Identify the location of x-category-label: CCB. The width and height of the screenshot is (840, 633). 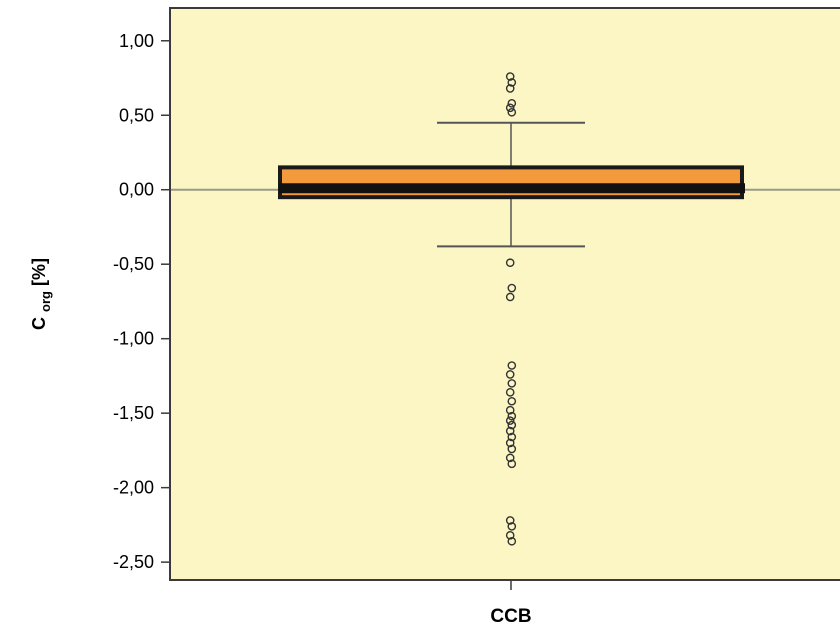
(510, 616).